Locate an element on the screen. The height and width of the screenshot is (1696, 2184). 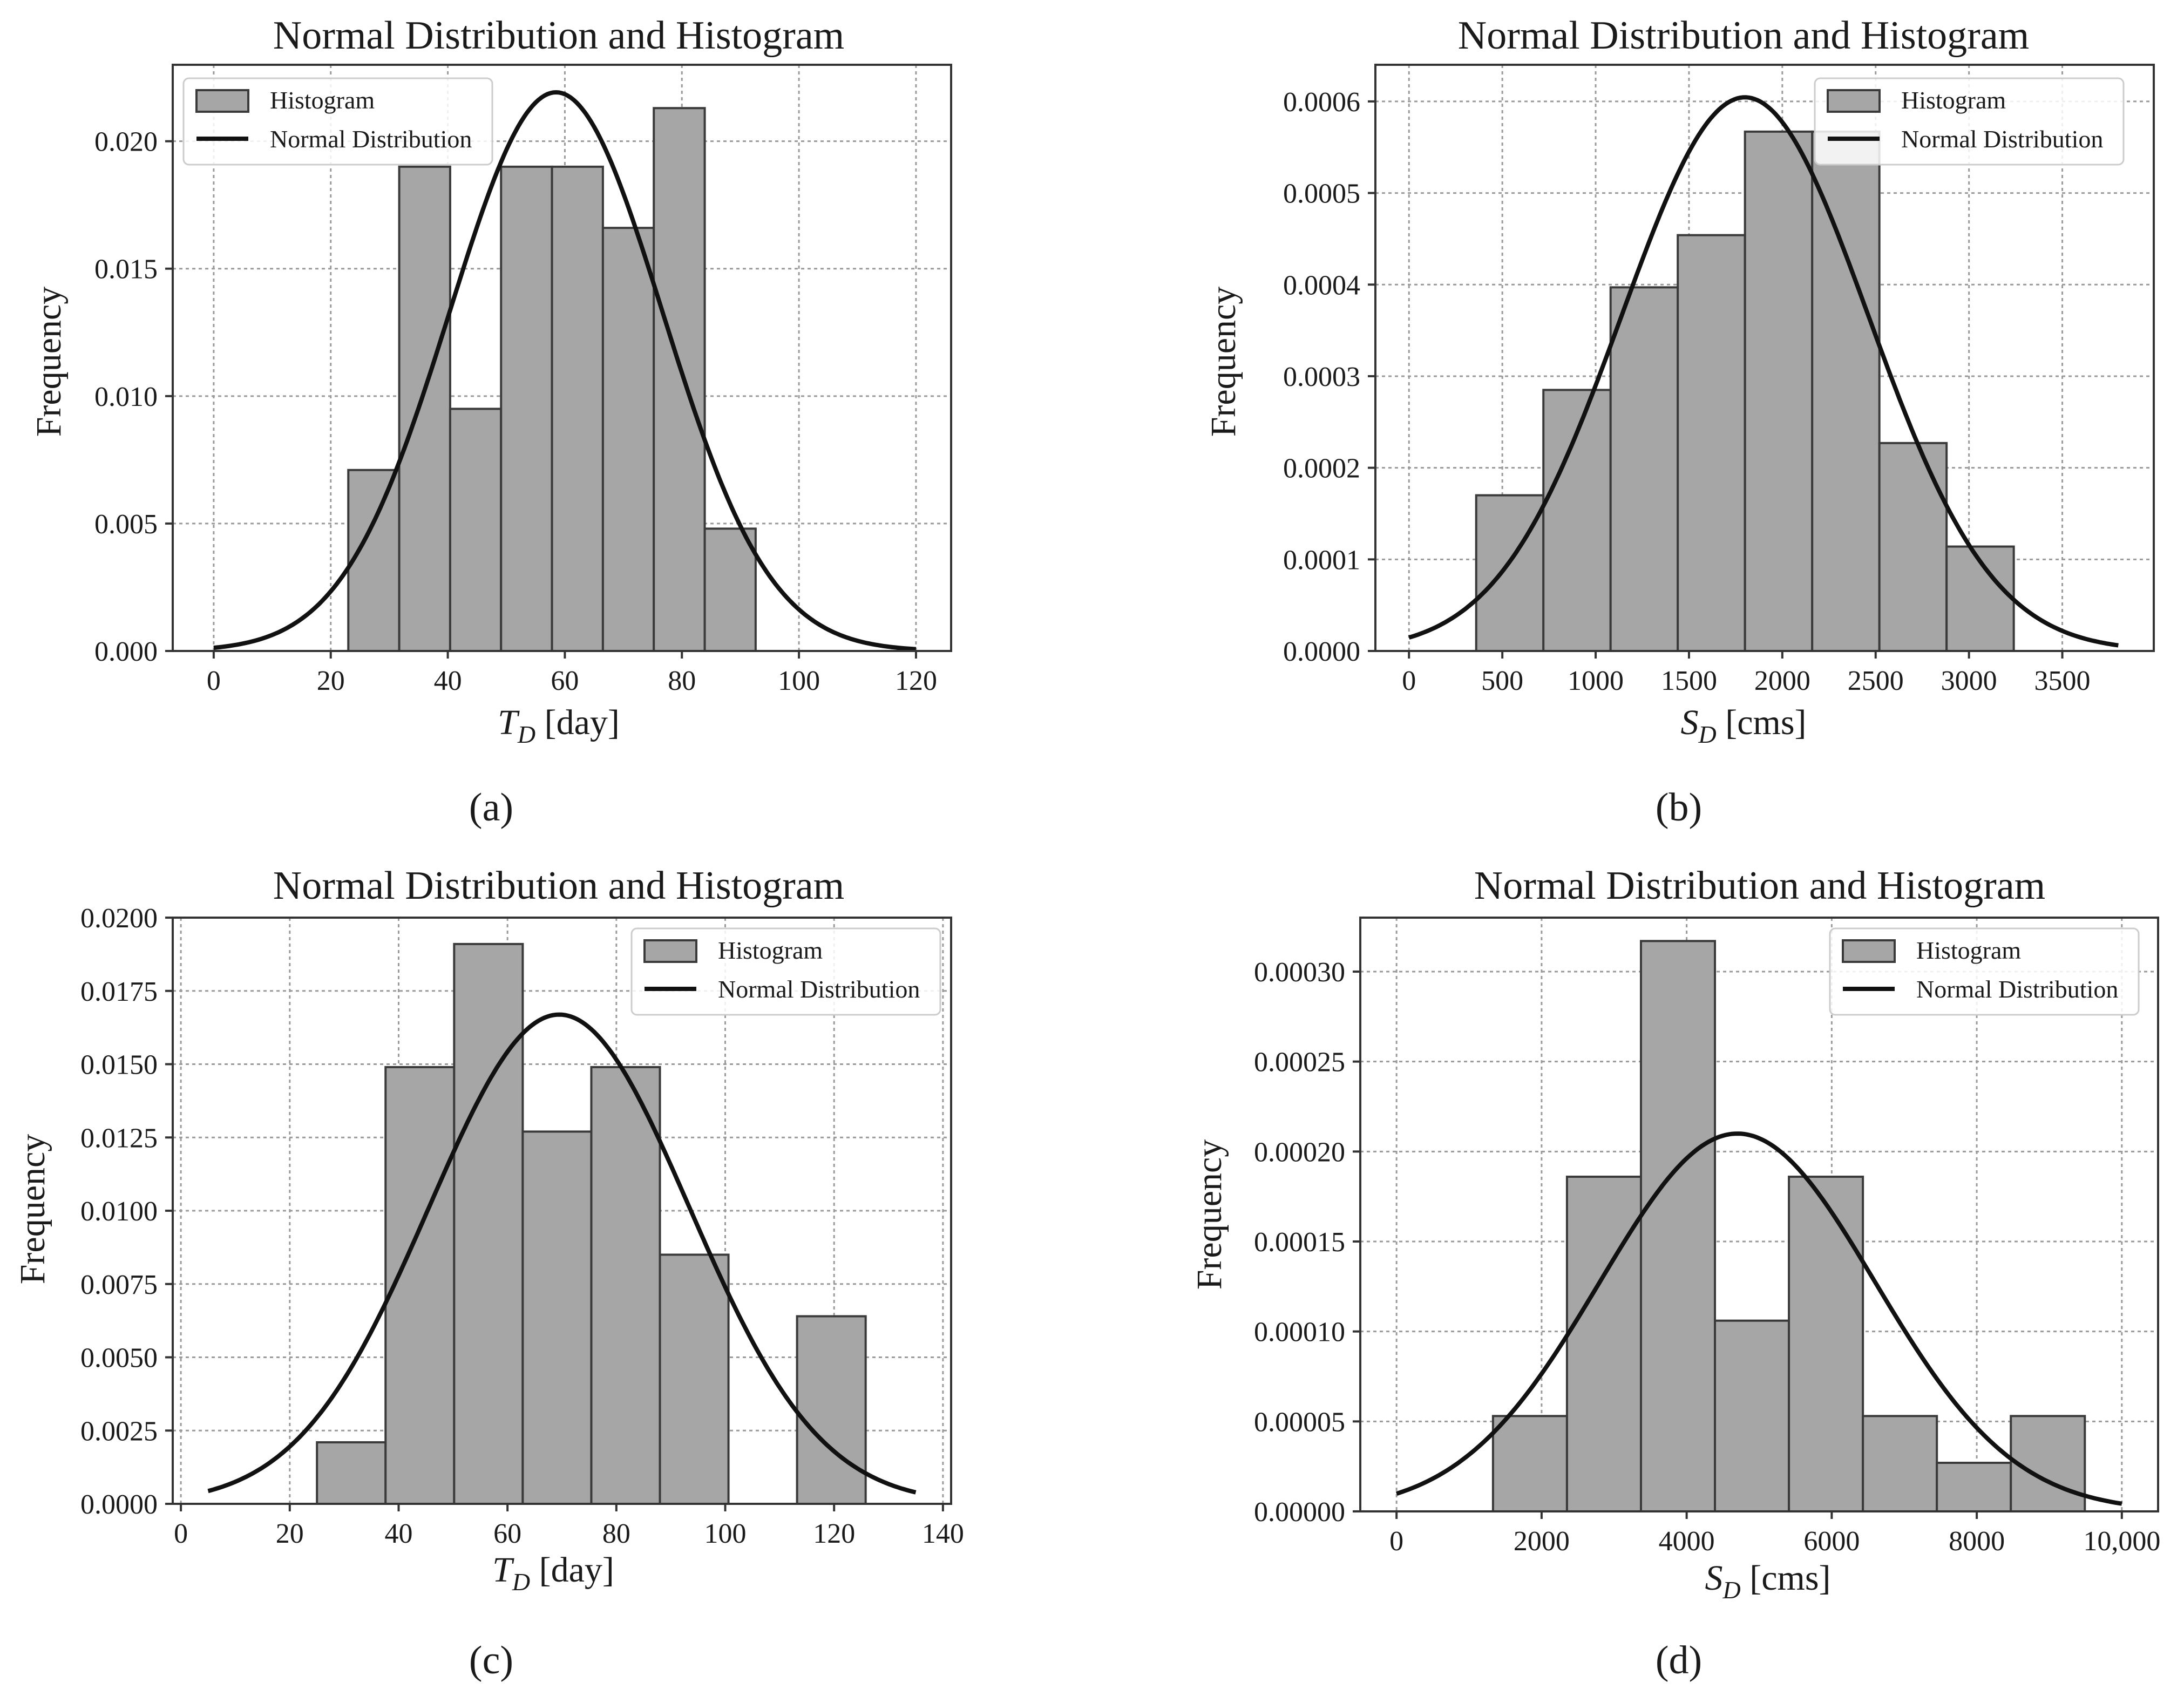
x-tick-label: 140 is located at coordinates (943, 1533).